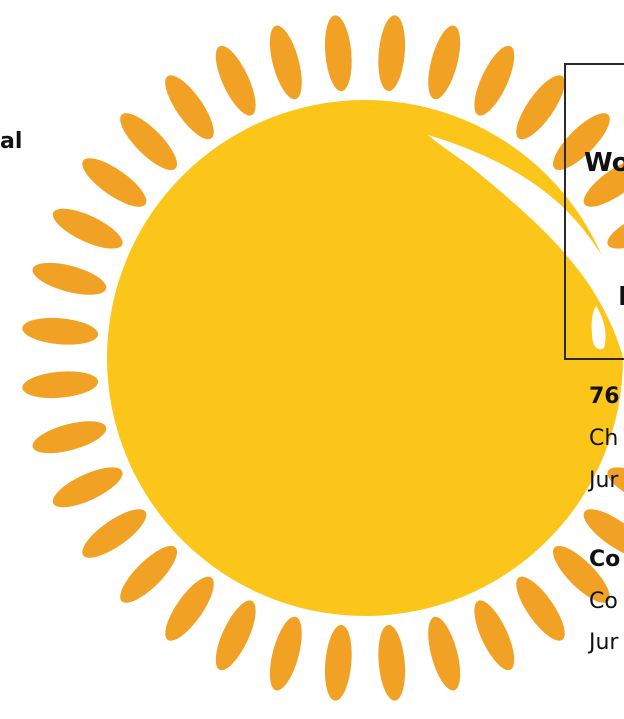  I want to click on list-item-2-title: Co, so click(605, 559).